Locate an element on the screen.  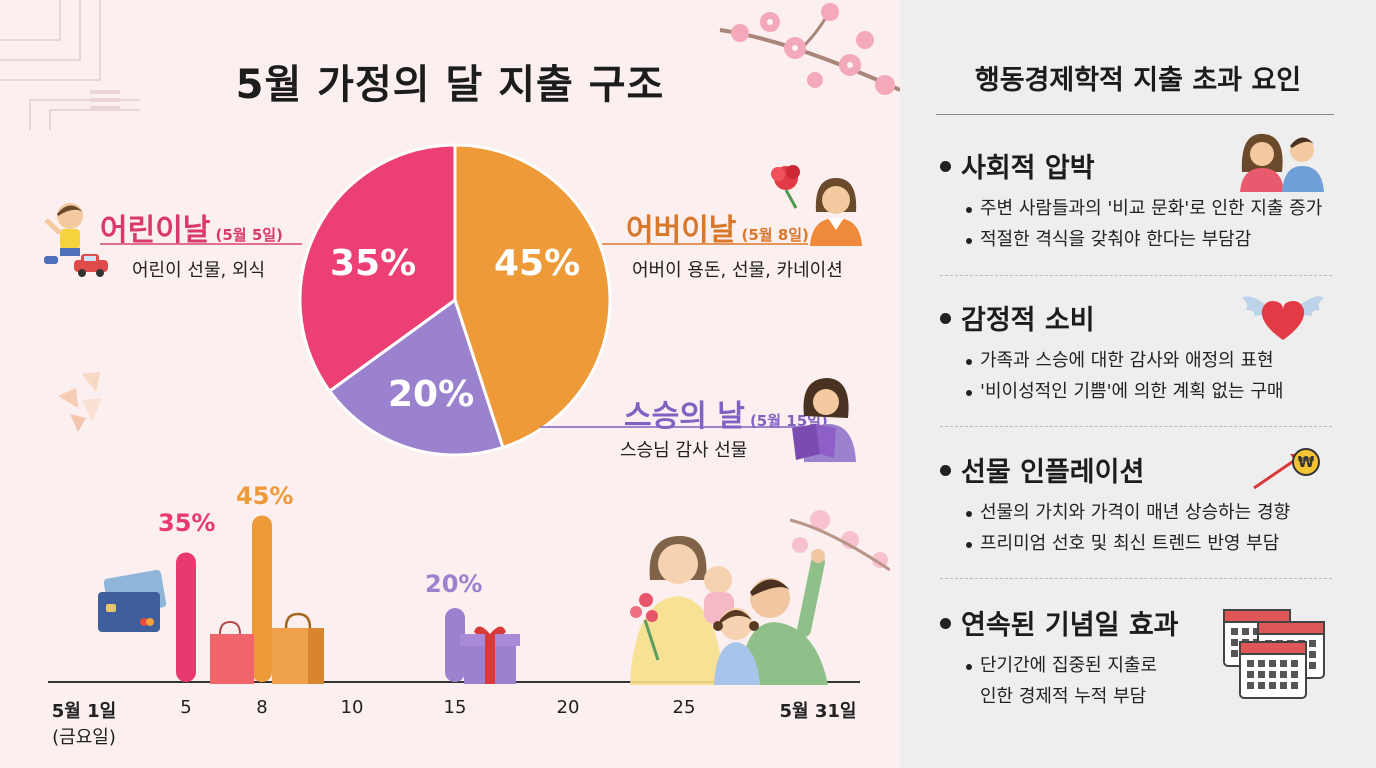
factor-bullet: 단기간에 집중된 지출로 is located at coordinates (1153, 665).